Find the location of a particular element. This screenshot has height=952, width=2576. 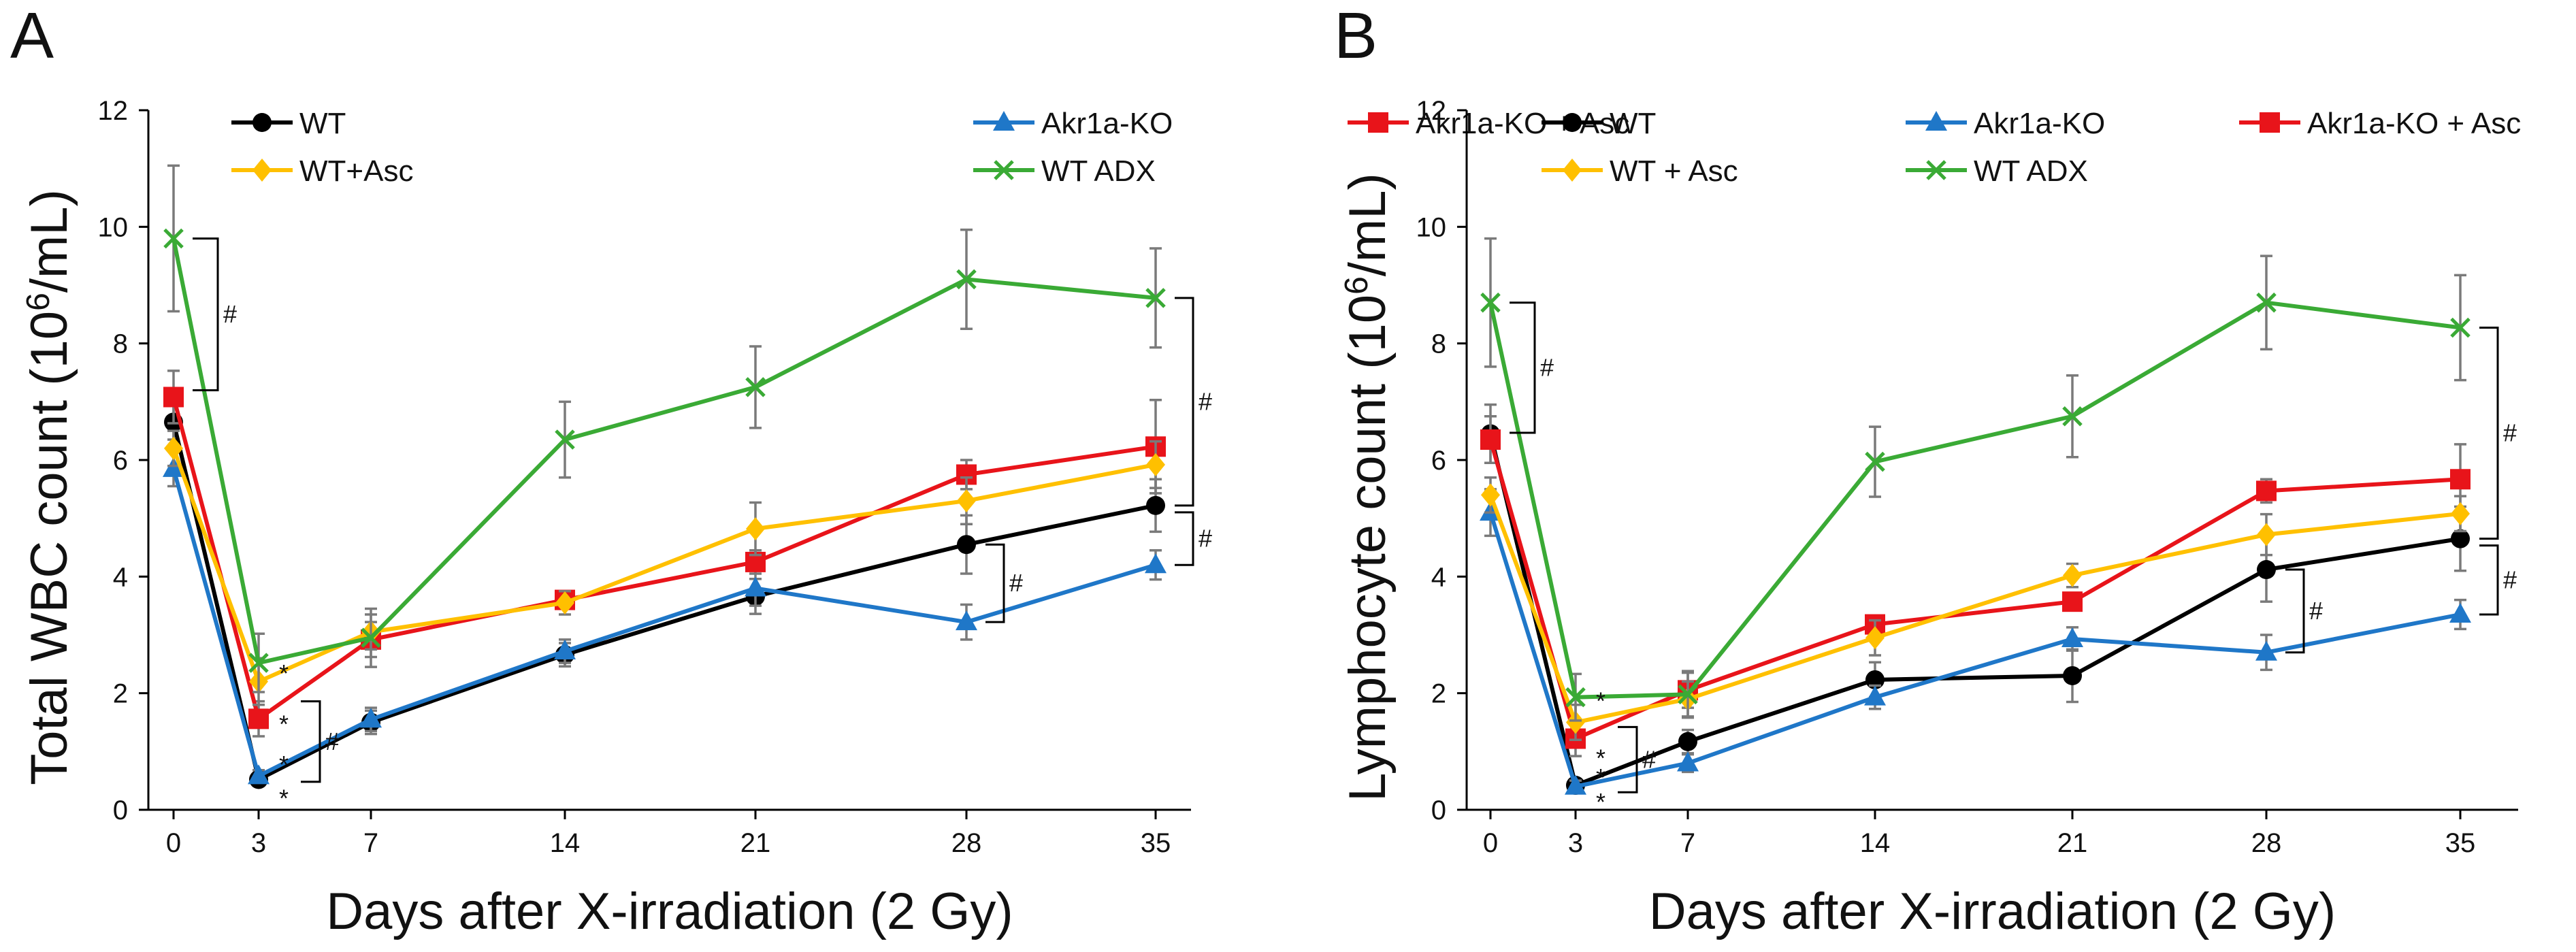

series-akr1a-ko is located at coordinates (665, 618).